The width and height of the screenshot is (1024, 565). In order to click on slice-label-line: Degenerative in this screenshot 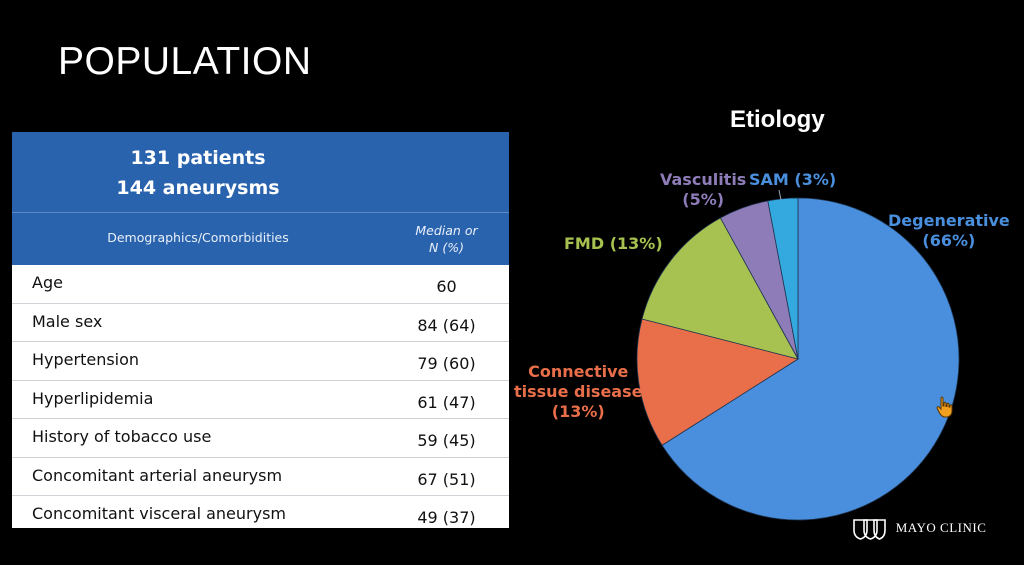, I will do `click(949, 220)`.